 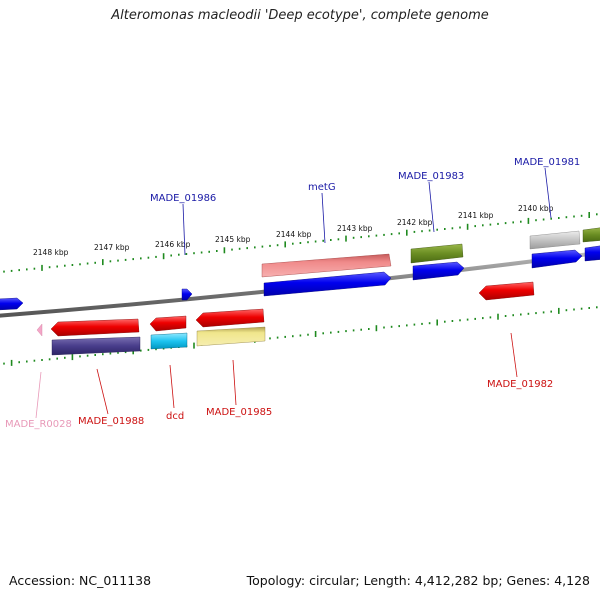 I want to click on reverse-strand-genes, so click(x=285, y=318).